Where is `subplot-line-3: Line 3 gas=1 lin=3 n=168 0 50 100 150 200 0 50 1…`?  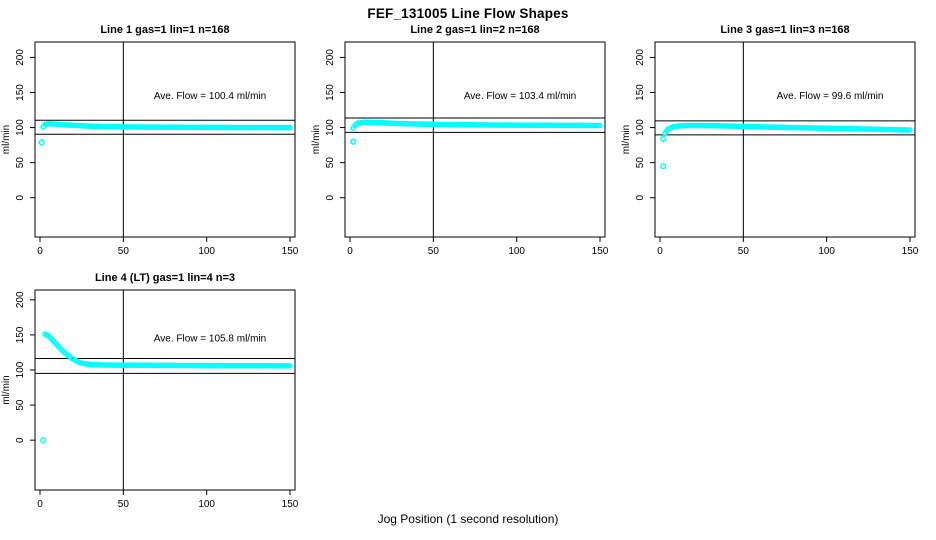 subplot-line-3: Line 3 gas=1 lin=3 n=168 0 50 100 150 200 0 50 1… is located at coordinates (770, 140).